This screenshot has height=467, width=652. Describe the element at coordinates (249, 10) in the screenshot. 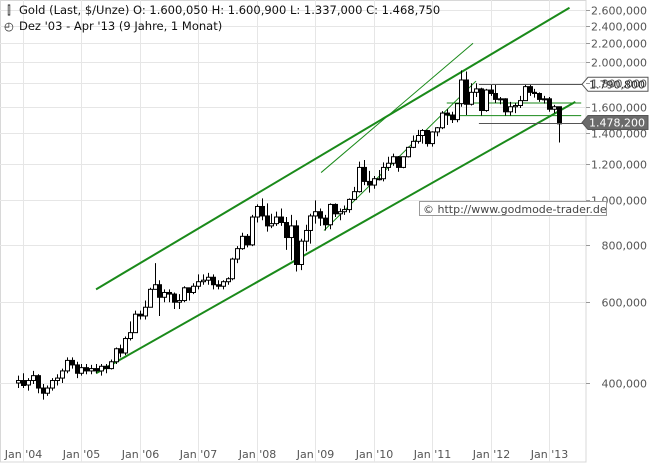

I see `high-value: H: 1.600,900` at that location.